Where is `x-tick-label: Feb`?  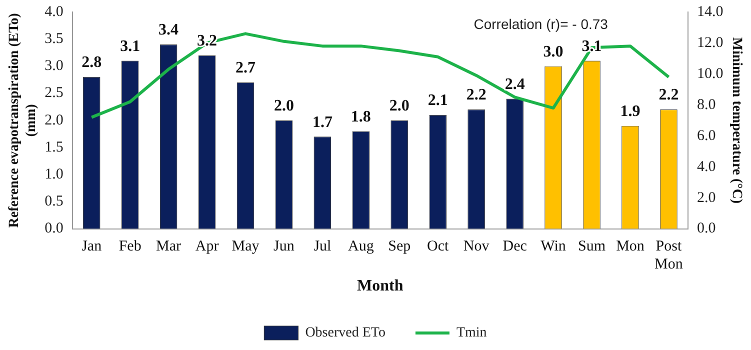
x-tick-label: Feb is located at coordinates (130, 246).